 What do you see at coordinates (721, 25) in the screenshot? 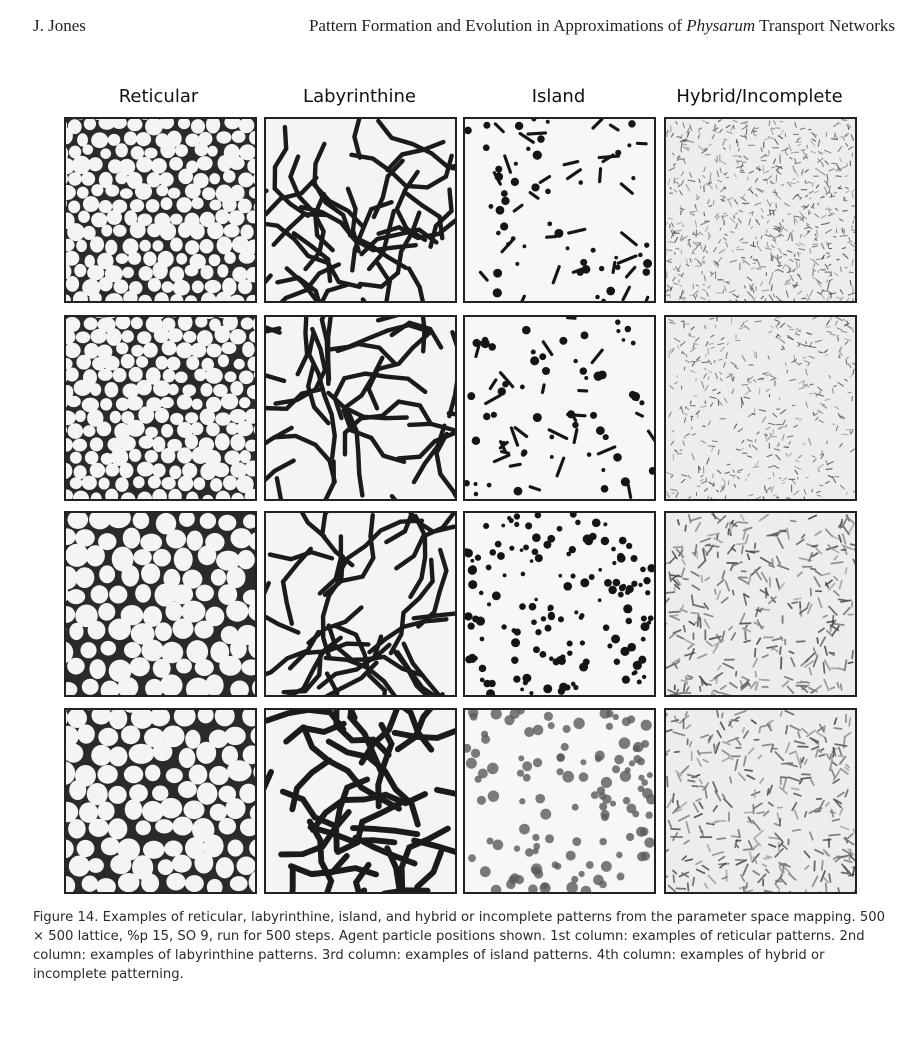
I see `title-italic-part: Physarum` at bounding box center [721, 25].